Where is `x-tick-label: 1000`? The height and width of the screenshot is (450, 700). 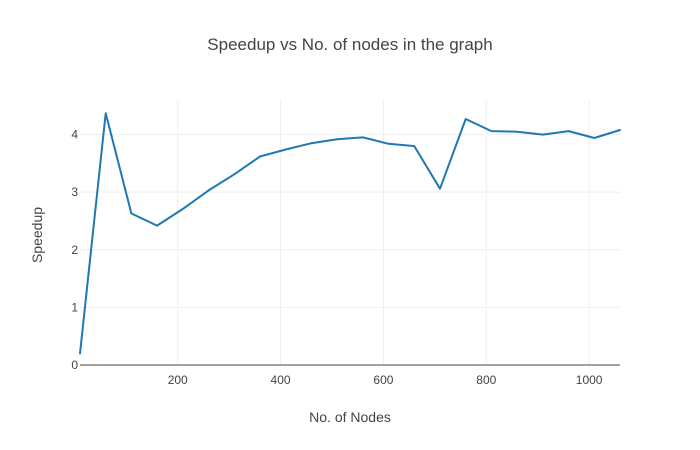 x-tick-label: 1000 is located at coordinates (589, 380).